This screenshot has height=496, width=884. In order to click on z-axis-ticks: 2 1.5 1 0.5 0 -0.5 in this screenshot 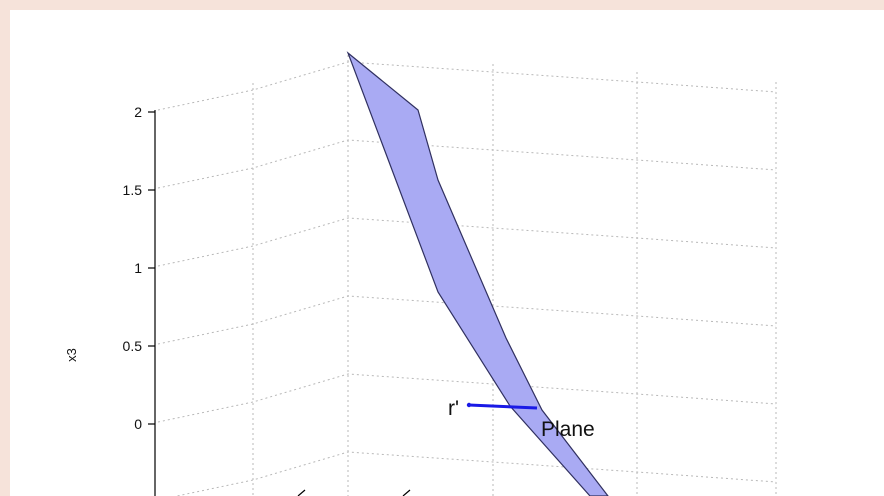, I will do `click(136, 300)`.